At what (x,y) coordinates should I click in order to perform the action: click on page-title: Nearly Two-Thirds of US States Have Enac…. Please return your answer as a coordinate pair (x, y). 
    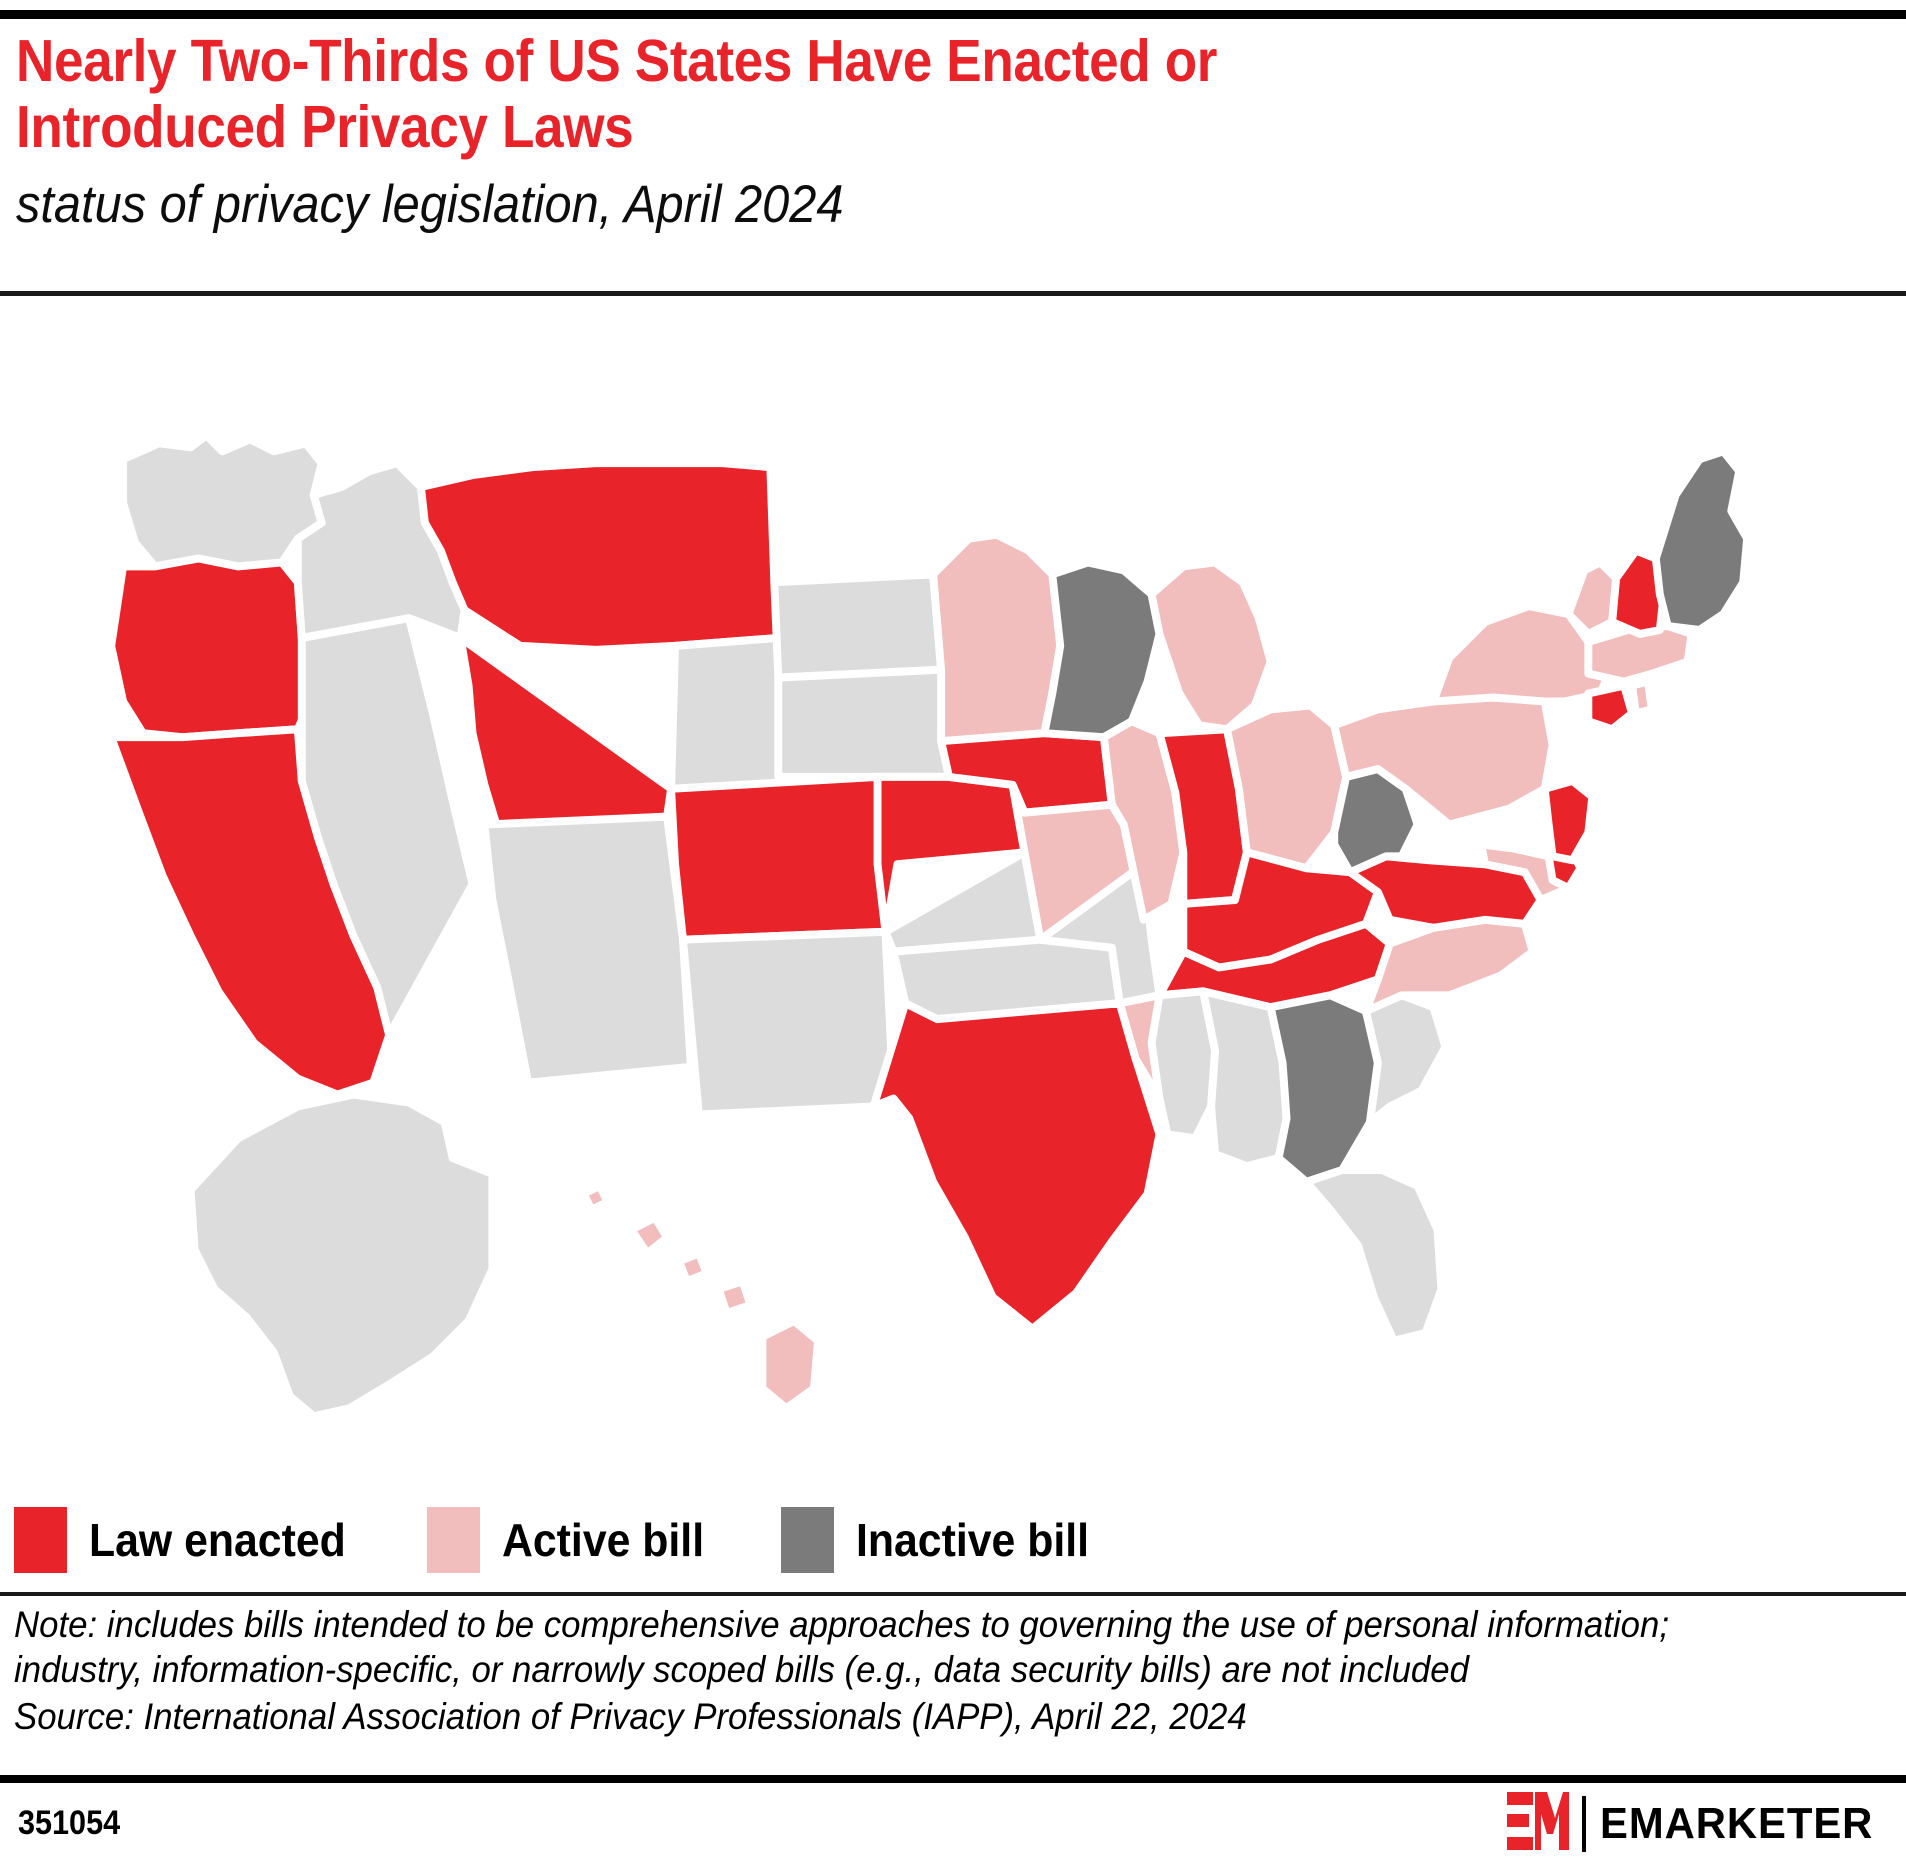
    Looking at the image, I should click on (617, 94).